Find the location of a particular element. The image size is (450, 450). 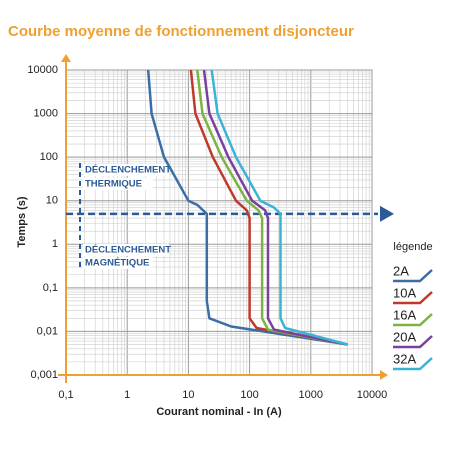

annotation: THERMIQUE is located at coordinates (113, 184).